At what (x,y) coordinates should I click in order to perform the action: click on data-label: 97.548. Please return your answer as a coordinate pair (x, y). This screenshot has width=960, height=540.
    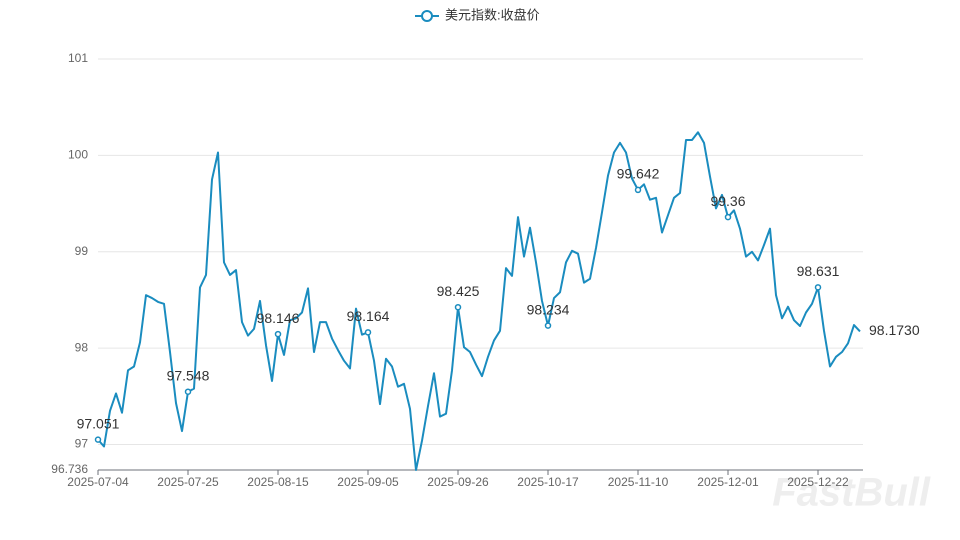
    Looking at the image, I should click on (188, 375).